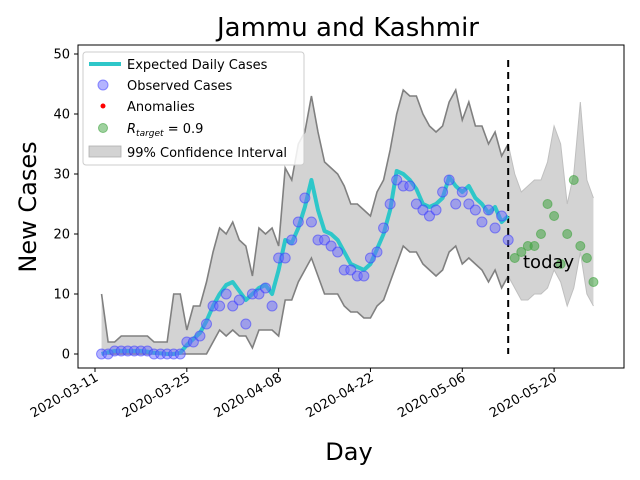  What do you see at coordinates (61, 55) in the screenshot?
I see `y-tick-label: 50` at bounding box center [61, 55].